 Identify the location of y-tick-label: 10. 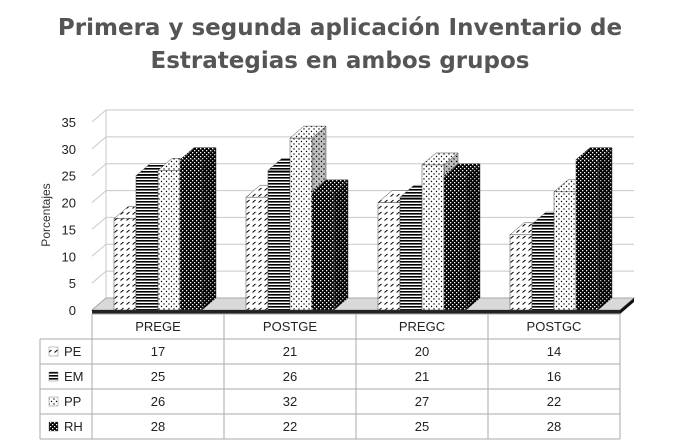
(69, 256).